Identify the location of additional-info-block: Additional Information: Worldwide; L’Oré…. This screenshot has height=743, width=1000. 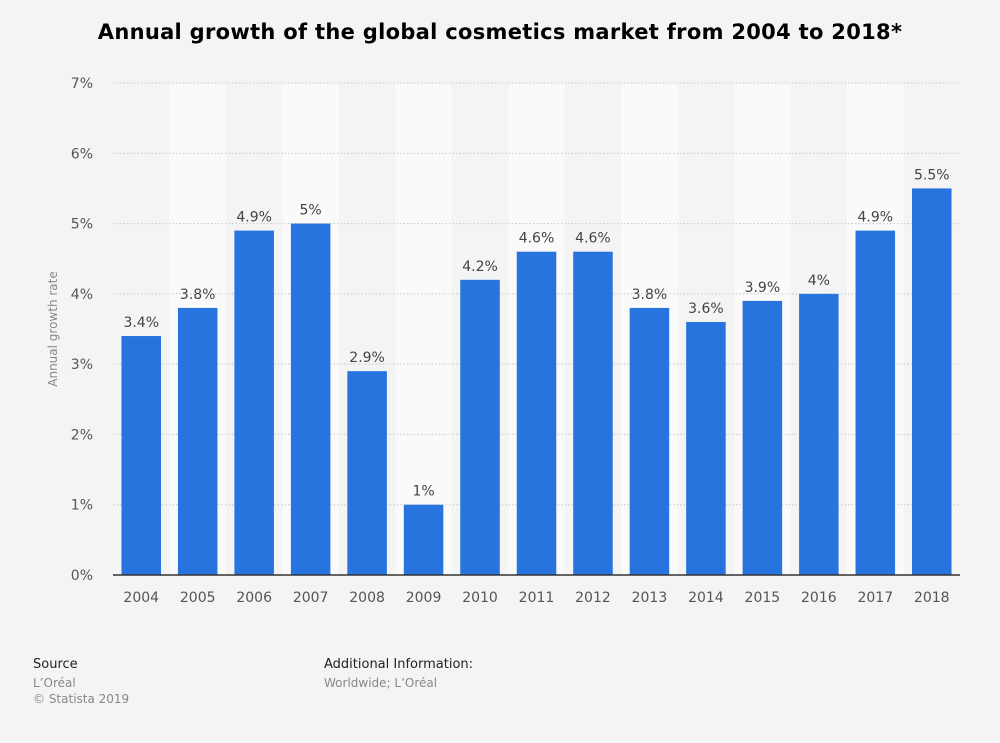
(398, 674).